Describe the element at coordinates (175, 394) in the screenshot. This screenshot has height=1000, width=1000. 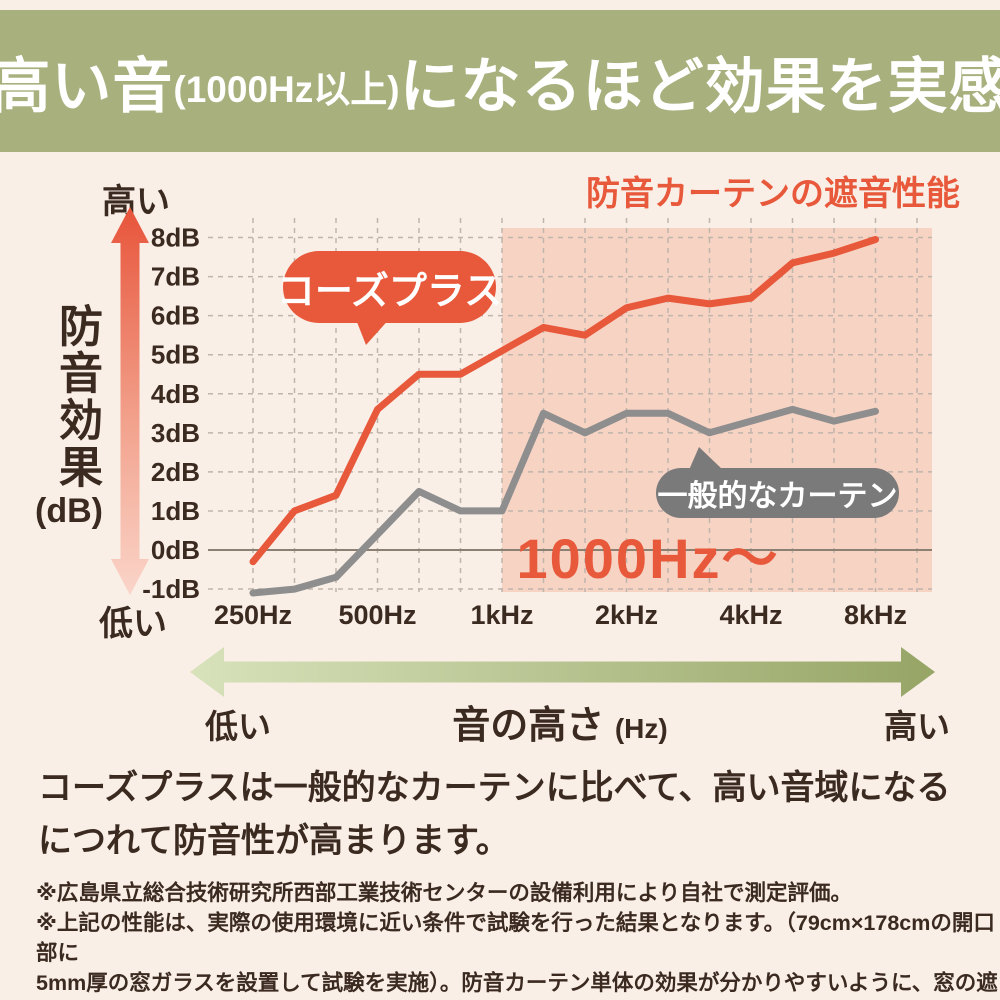
I see `y-tick-label: 4dB` at that location.